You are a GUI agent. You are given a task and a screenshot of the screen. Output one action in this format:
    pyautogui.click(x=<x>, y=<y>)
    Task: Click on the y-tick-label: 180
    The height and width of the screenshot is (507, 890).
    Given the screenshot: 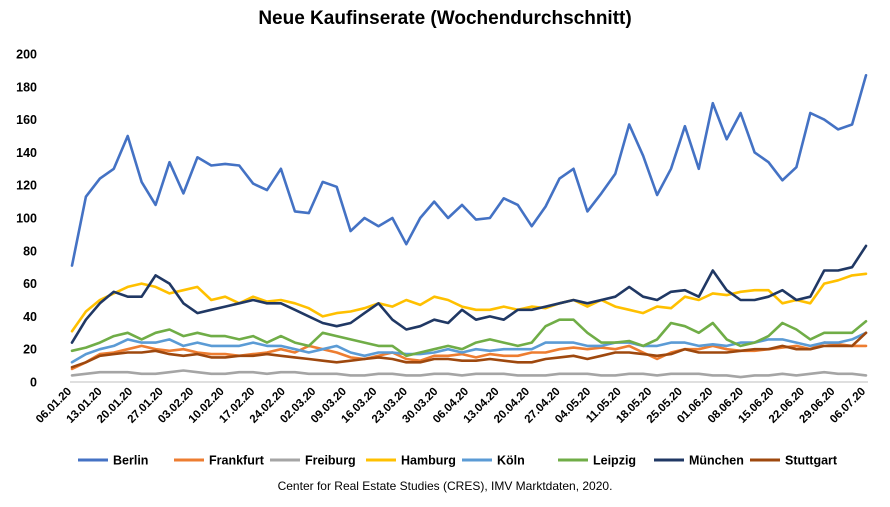 What is the action you would take?
    pyautogui.click(x=26, y=87)
    